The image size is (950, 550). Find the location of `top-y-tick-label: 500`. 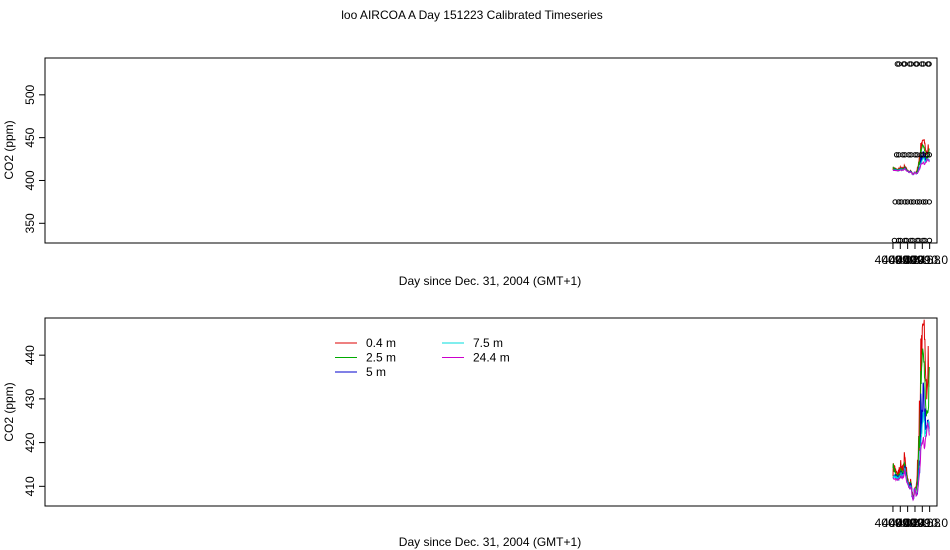

top-y-tick-label: 500 is located at coordinates (30, 94).